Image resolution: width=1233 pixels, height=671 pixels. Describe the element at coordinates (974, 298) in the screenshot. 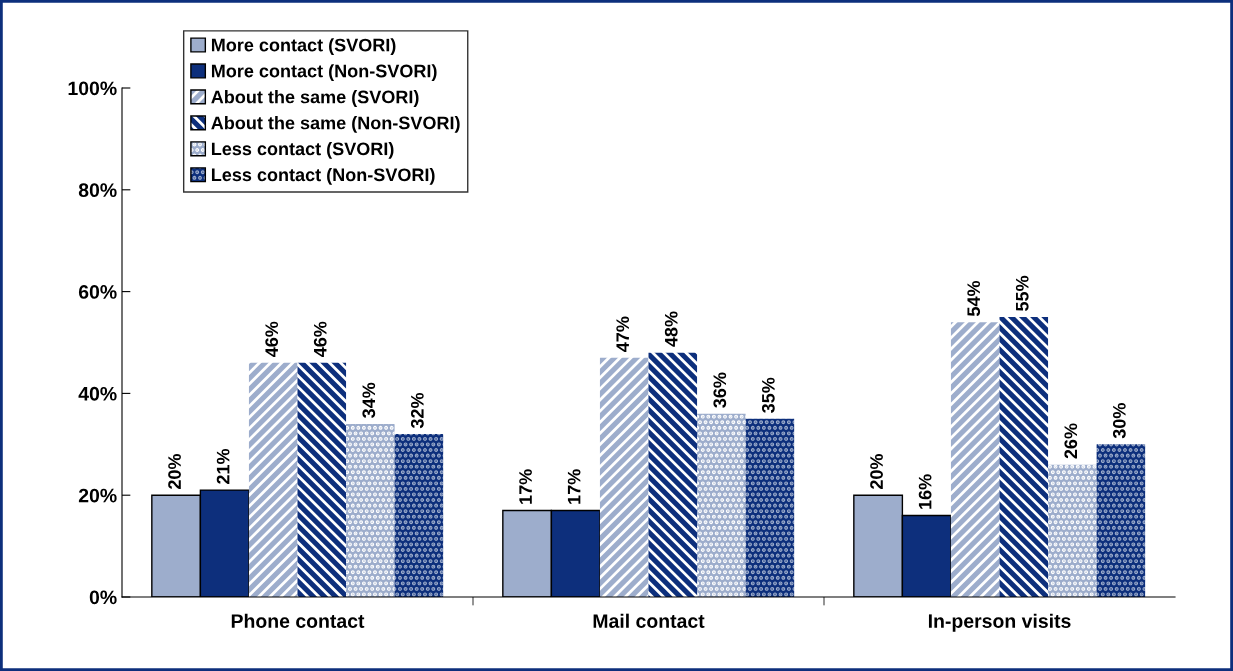

I see `data-label: 54%` at that location.